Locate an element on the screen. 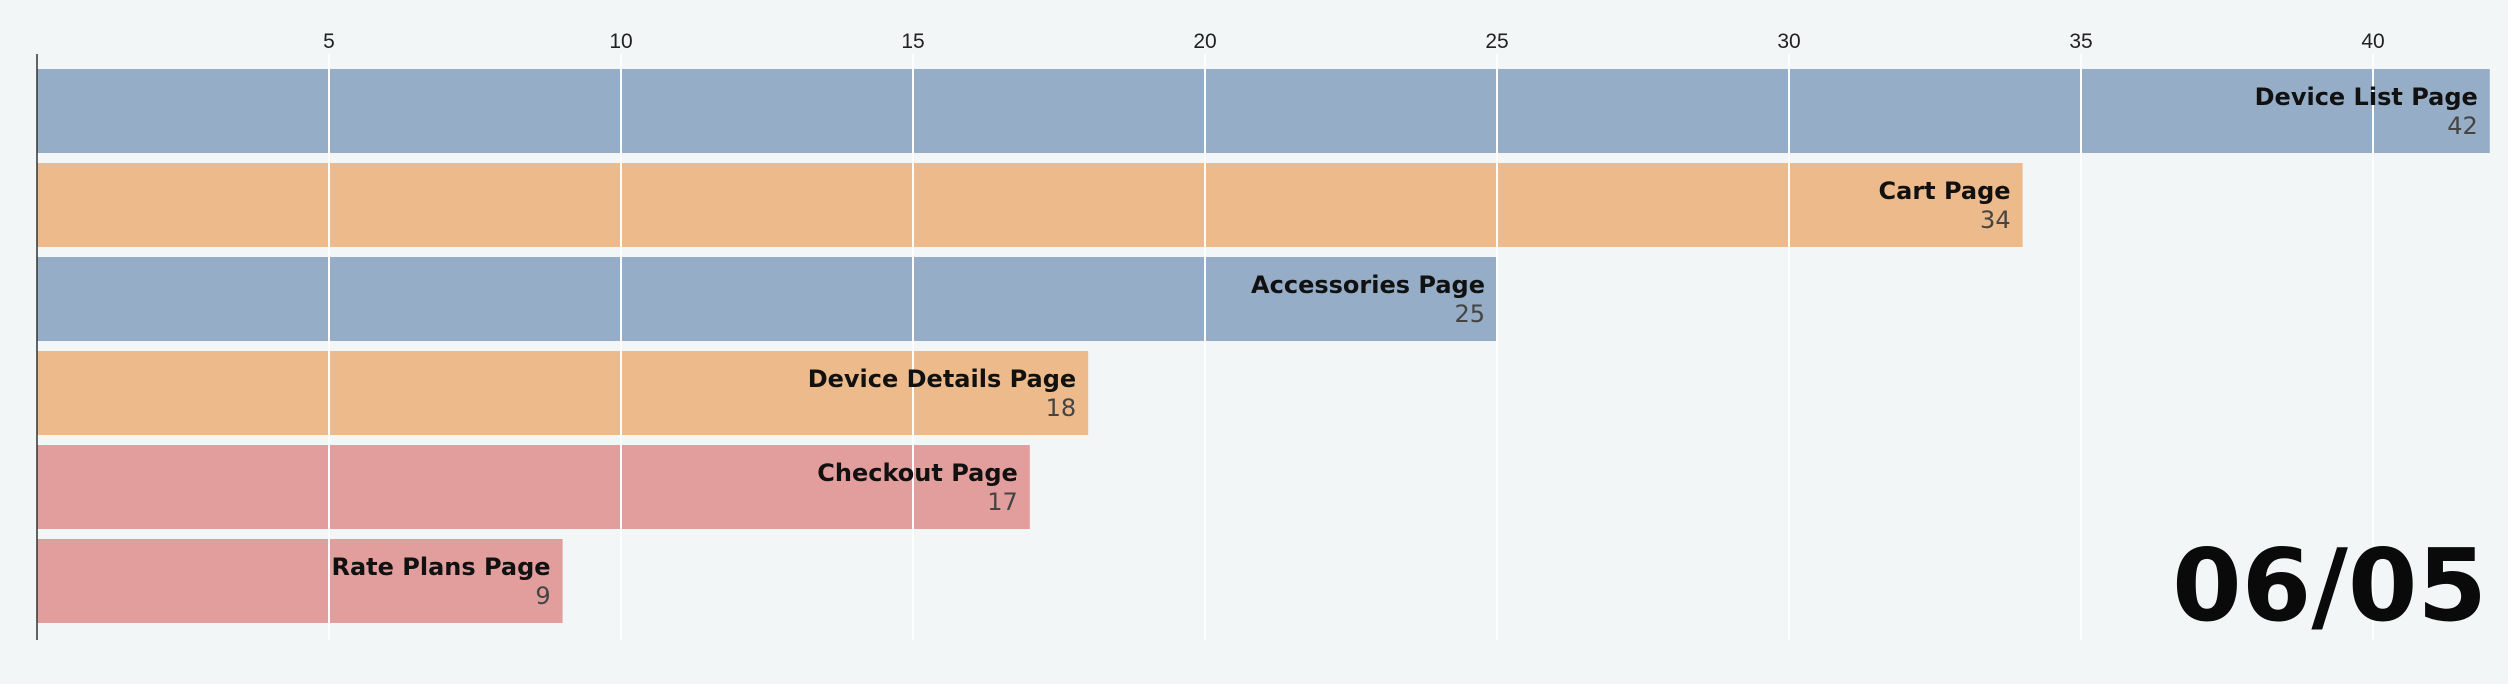 This screenshot has height=684, width=2508. tick-label-5: 5 is located at coordinates (329, 41).